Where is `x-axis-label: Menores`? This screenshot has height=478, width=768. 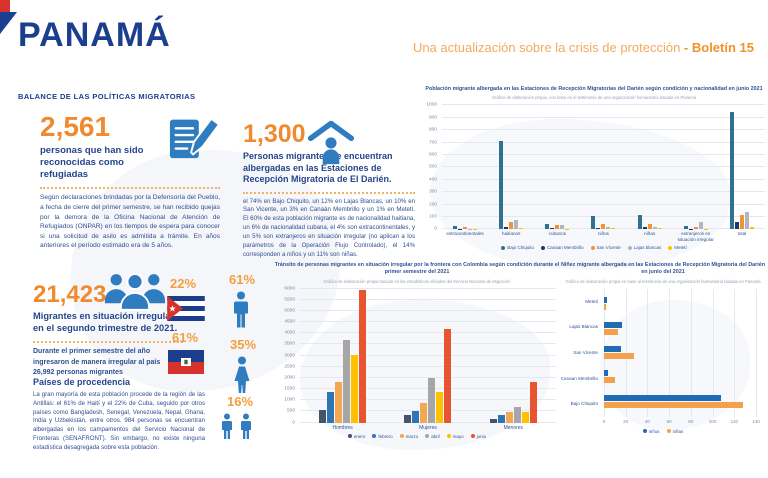 x-axis-label: Menores is located at coordinates (513, 427).